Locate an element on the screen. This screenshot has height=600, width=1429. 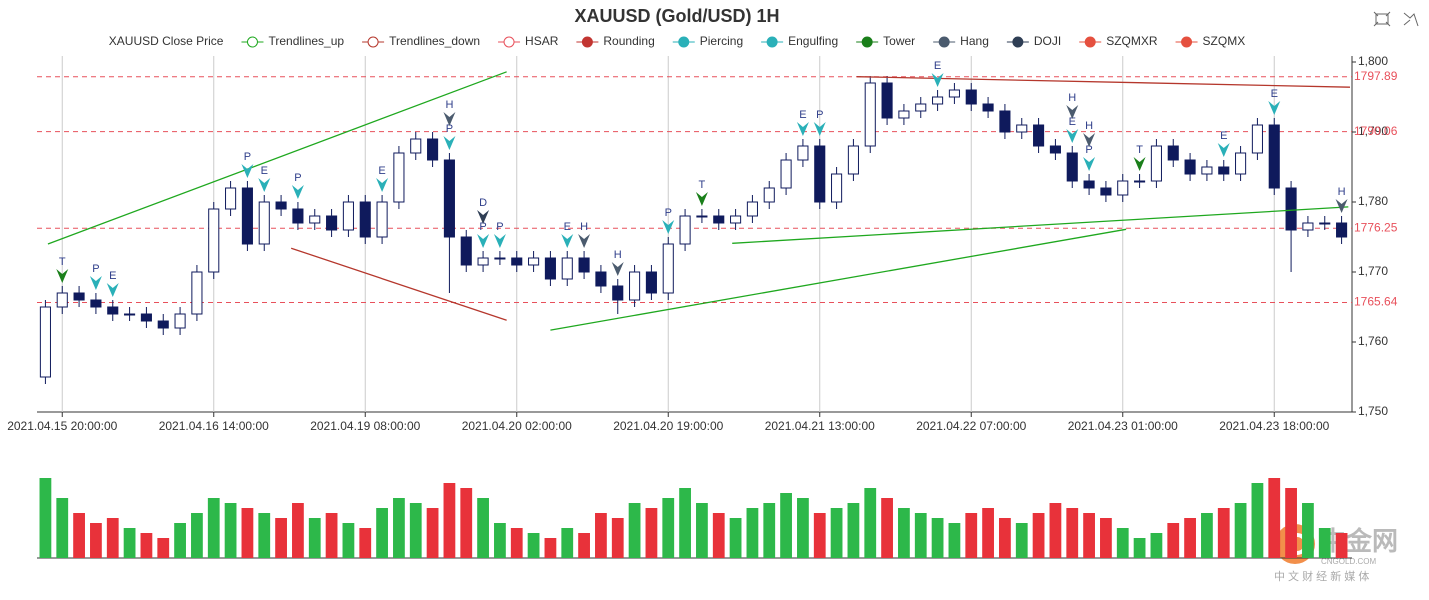
legend-label: Tower is located at coordinates (899, 41).